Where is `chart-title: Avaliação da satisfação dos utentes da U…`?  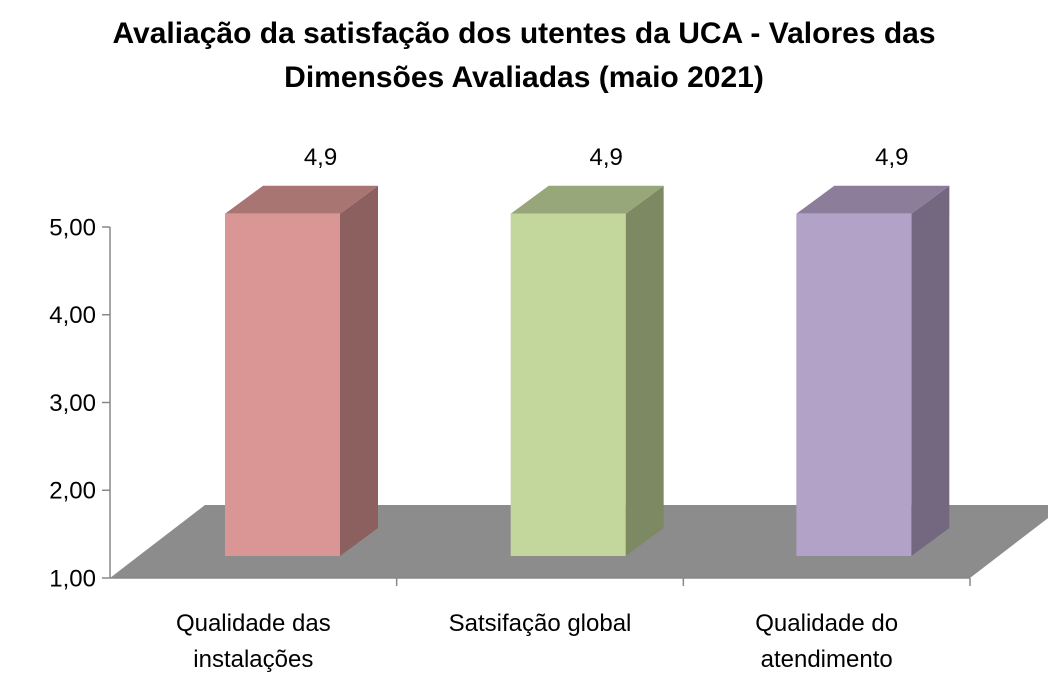
chart-title: Avaliação da satisfação dos utentes da U… is located at coordinates (524, 55).